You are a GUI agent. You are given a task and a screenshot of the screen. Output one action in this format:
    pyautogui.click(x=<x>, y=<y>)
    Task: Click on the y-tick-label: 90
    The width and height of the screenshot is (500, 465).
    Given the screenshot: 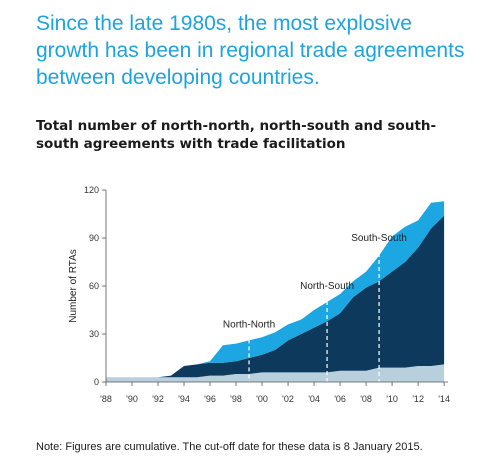 What is the action you would take?
    pyautogui.click(x=94, y=238)
    